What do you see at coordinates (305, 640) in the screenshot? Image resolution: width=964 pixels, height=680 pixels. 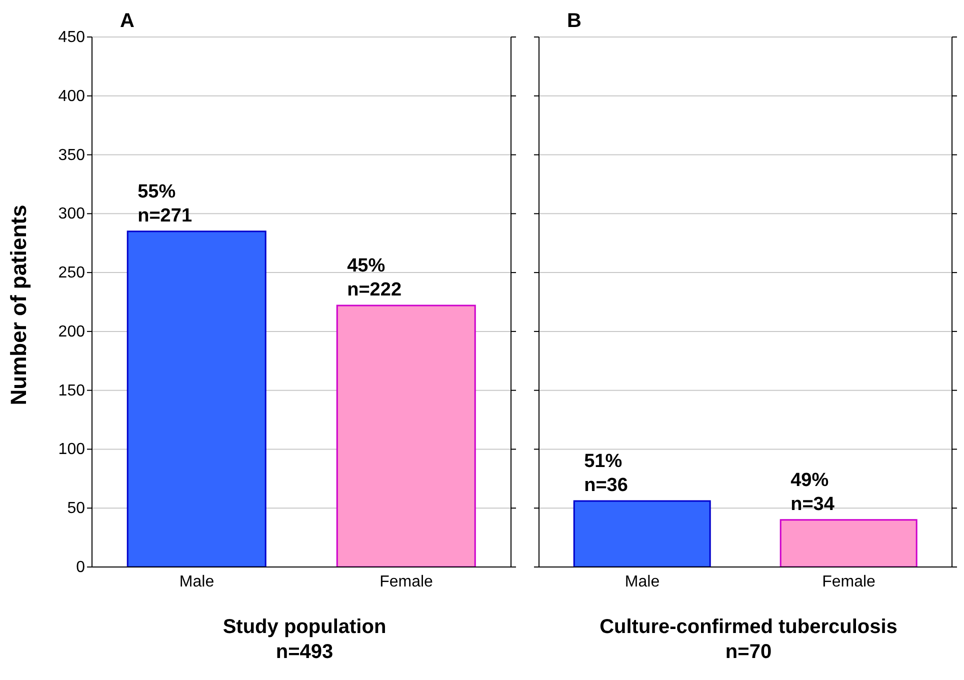 I see `x-axis-title: Study population n=493` at bounding box center [305, 640].